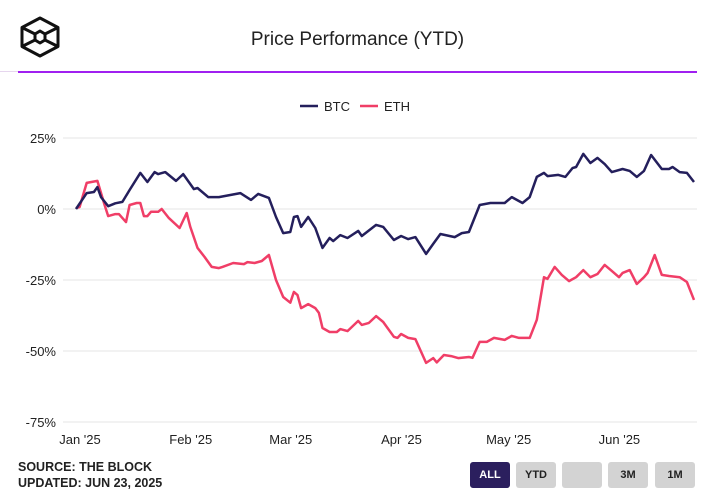 Image resolution: width=715 pixels, height=500 pixels. Describe the element at coordinates (41, 280) in the screenshot. I see `y-tick-label: -25%` at that location.